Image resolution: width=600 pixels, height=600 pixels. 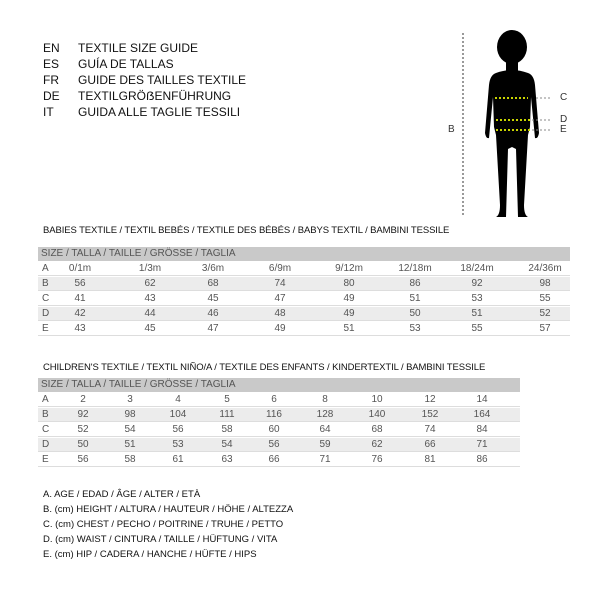 I want to click on row-label: E, so click(x=45, y=459).